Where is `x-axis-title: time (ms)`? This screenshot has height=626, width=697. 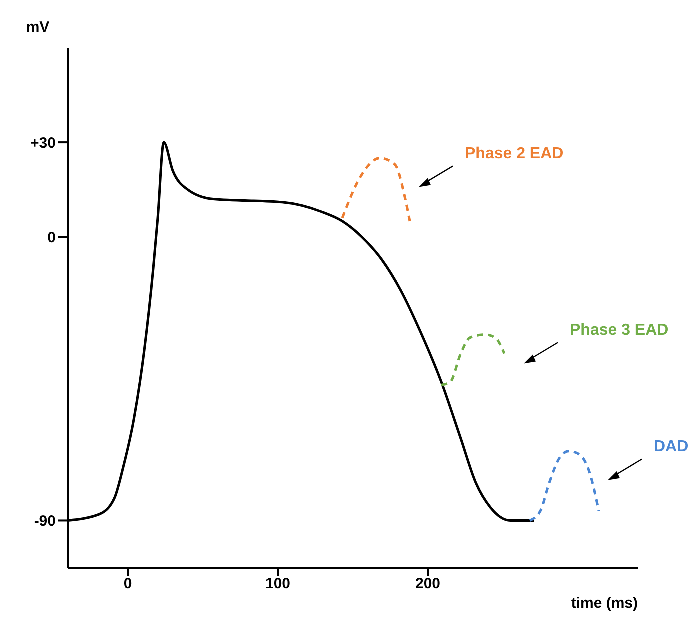 x-axis-title: time (ms) is located at coordinates (604, 603).